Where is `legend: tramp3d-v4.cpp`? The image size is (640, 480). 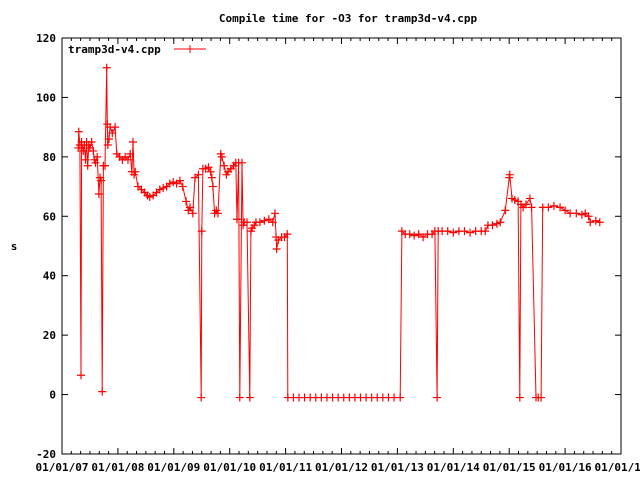
legend: tramp3d-v4.cpp is located at coordinates (137, 49).